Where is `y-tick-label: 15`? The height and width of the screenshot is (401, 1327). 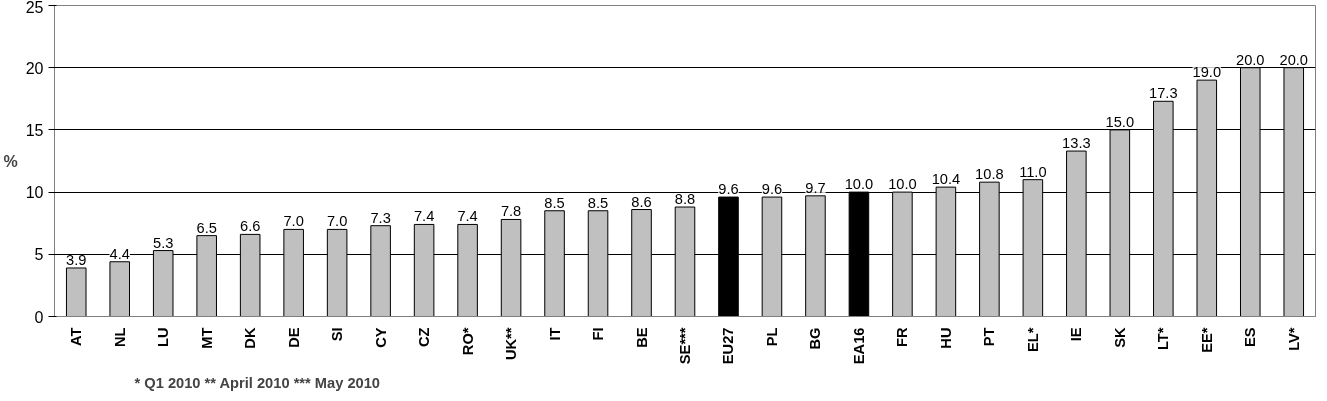
y-tick-label: 15 is located at coordinates (34, 130).